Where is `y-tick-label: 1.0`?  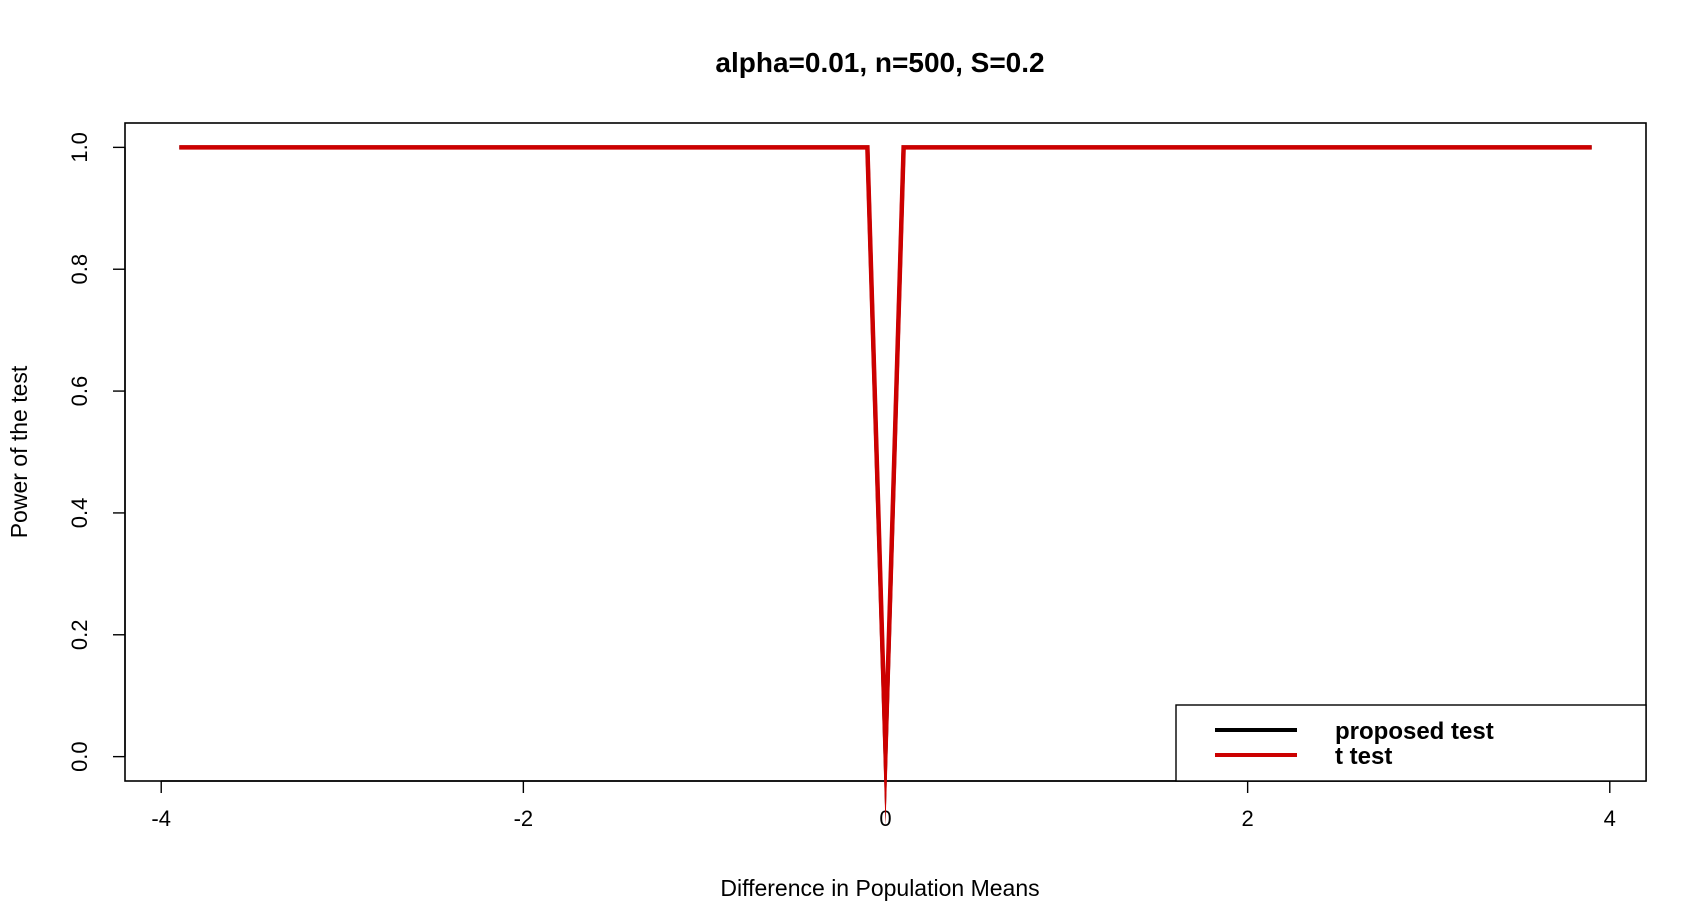 y-tick-label: 1.0 is located at coordinates (79, 147).